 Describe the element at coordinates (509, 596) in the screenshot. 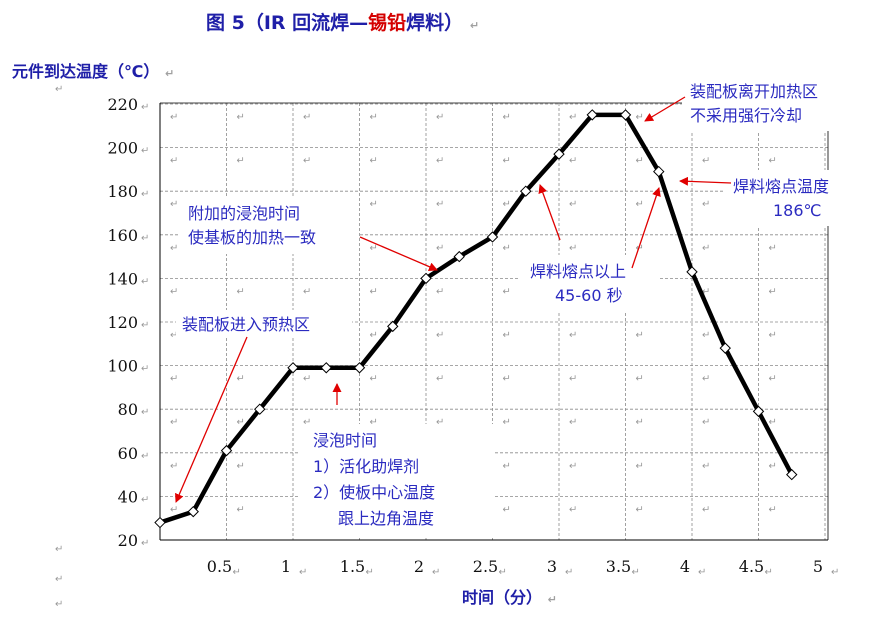

I see `x-axis-title: 时间（分） ↵` at that location.